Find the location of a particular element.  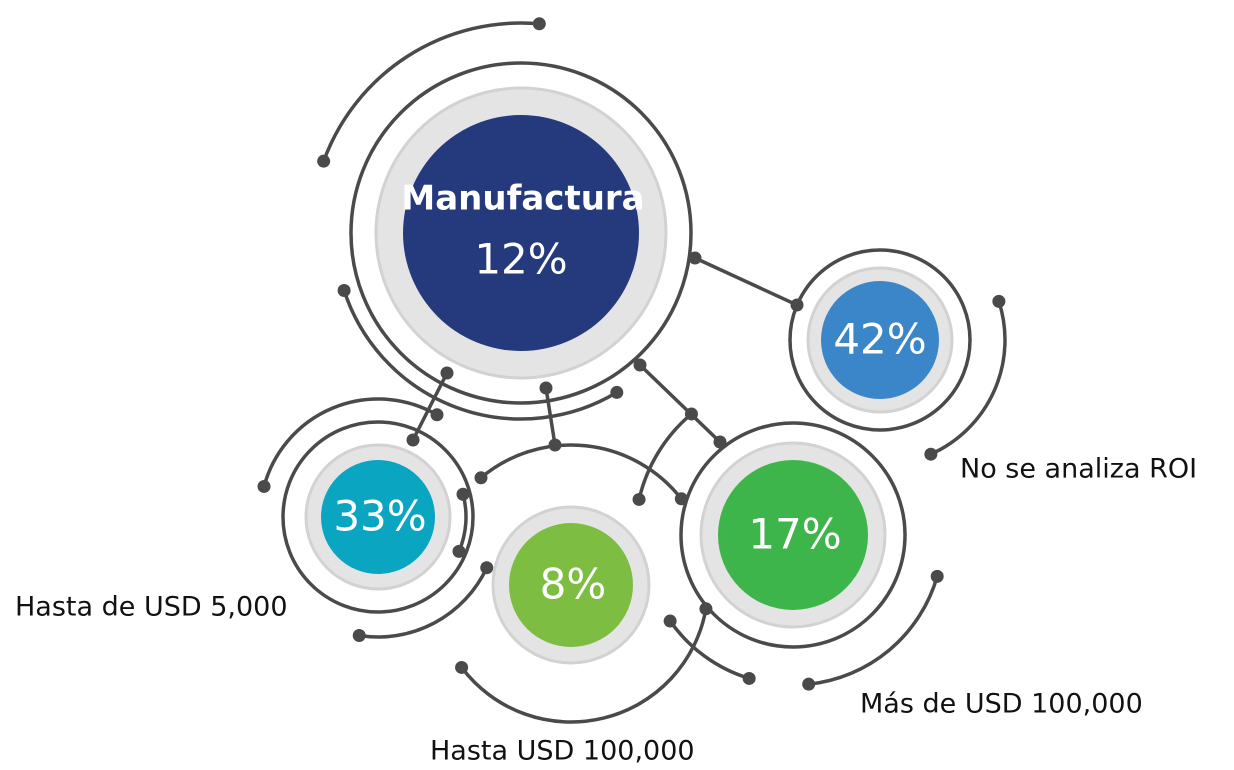

node-label: Hasta de USD 5,000 is located at coordinates (151, 607).